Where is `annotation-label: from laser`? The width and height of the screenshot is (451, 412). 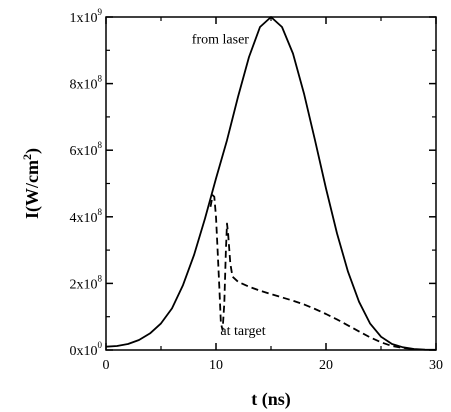 annotation-label: from laser is located at coordinates (220, 40).